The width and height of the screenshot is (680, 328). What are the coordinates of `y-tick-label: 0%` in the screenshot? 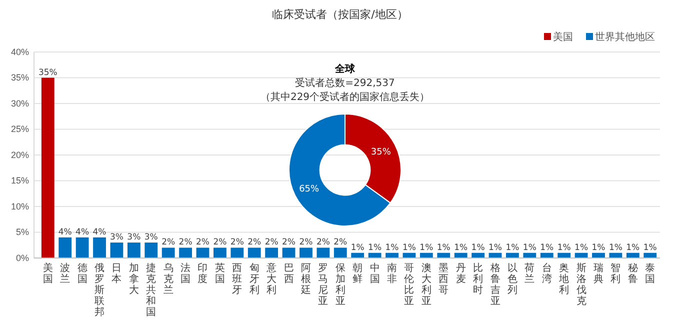 It's located at (22, 257).